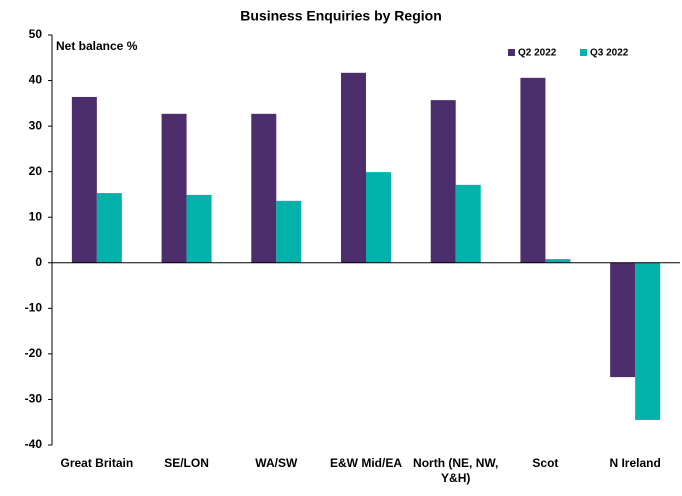 This screenshot has width=682, height=496. I want to click on x-tick-label: SE/LON, so click(186, 463).